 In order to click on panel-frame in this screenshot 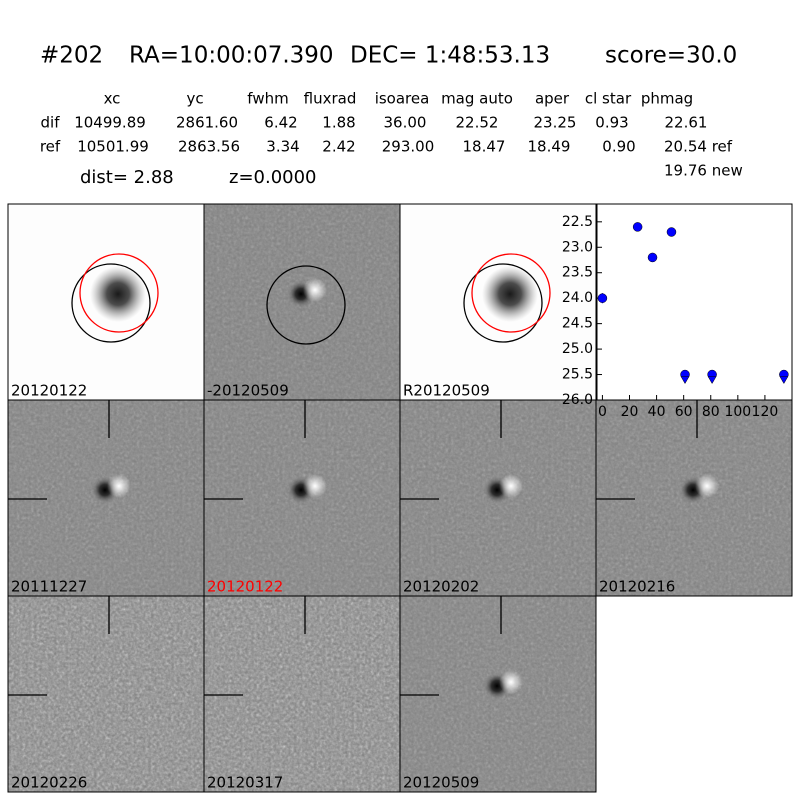, I will do `click(498, 694)`.